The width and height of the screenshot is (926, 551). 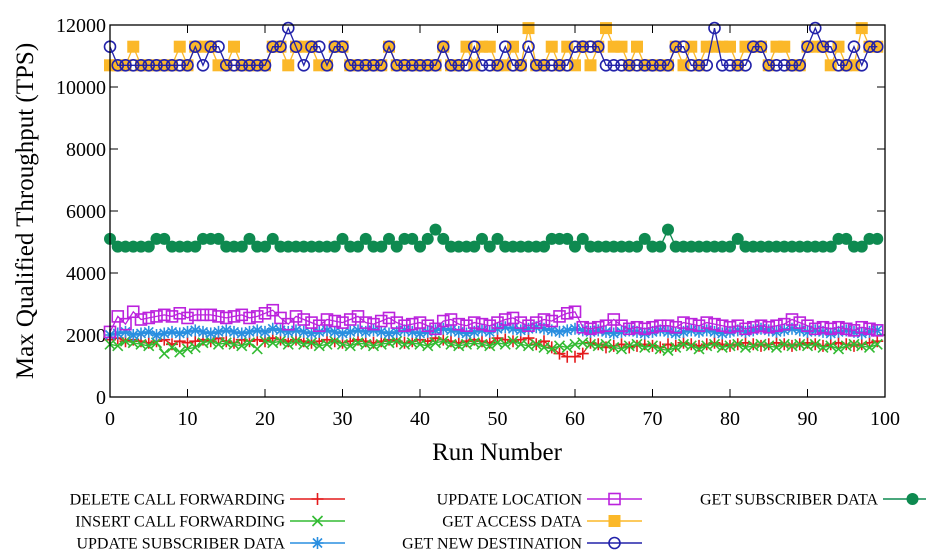 What do you see at coordinates (86, 274) in the screenshot?
I see `y-tick-label: 4000` at bounding box center [86, 274].